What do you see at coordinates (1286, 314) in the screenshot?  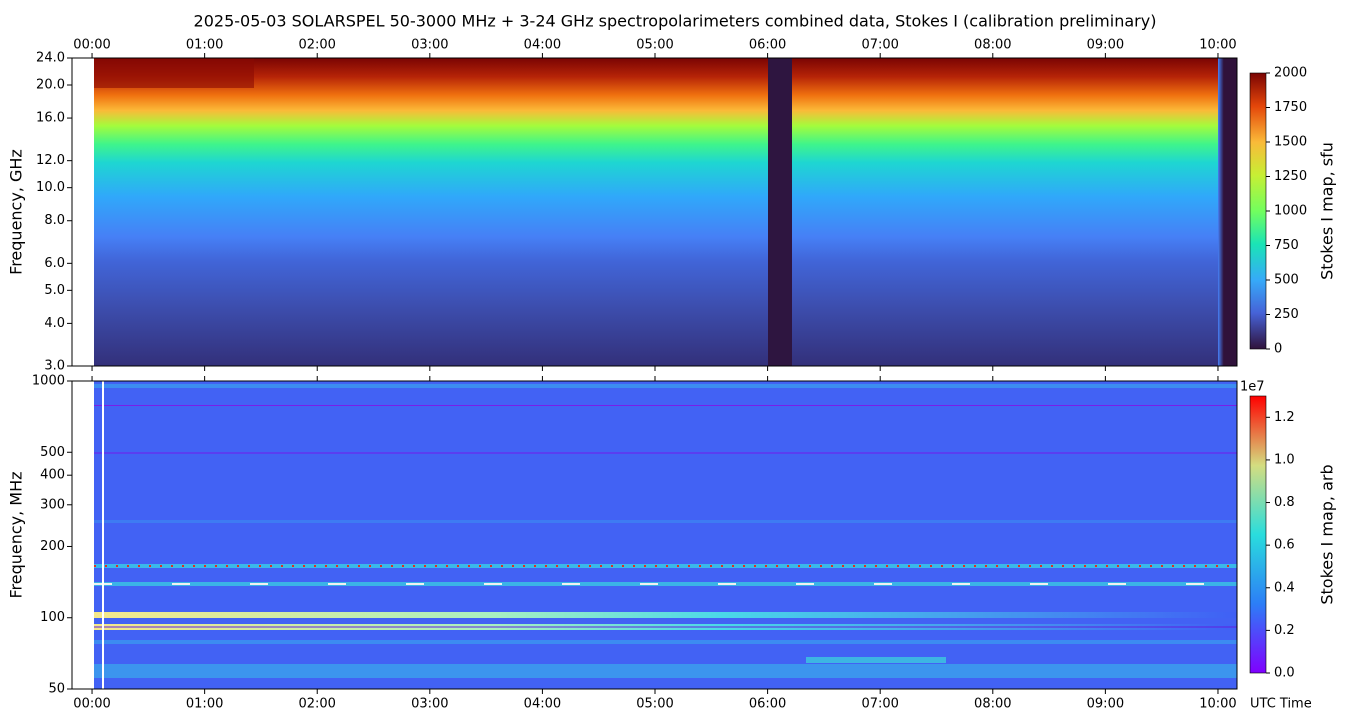 I see `colorbar-tick-label: 250` at bounding box center [1286, 314].